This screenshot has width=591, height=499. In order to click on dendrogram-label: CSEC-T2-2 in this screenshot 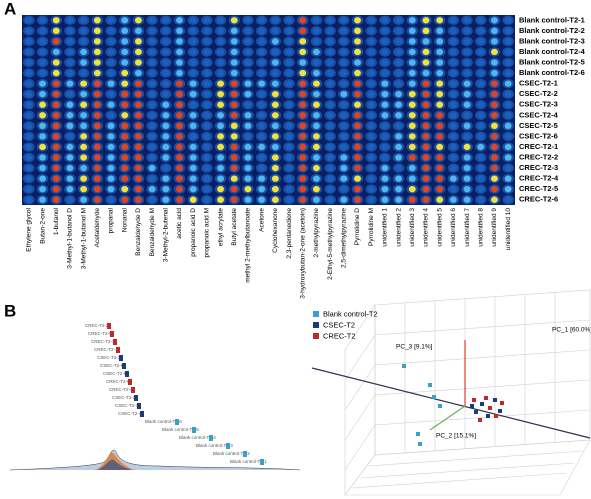, I will do `click(109, 357)`.